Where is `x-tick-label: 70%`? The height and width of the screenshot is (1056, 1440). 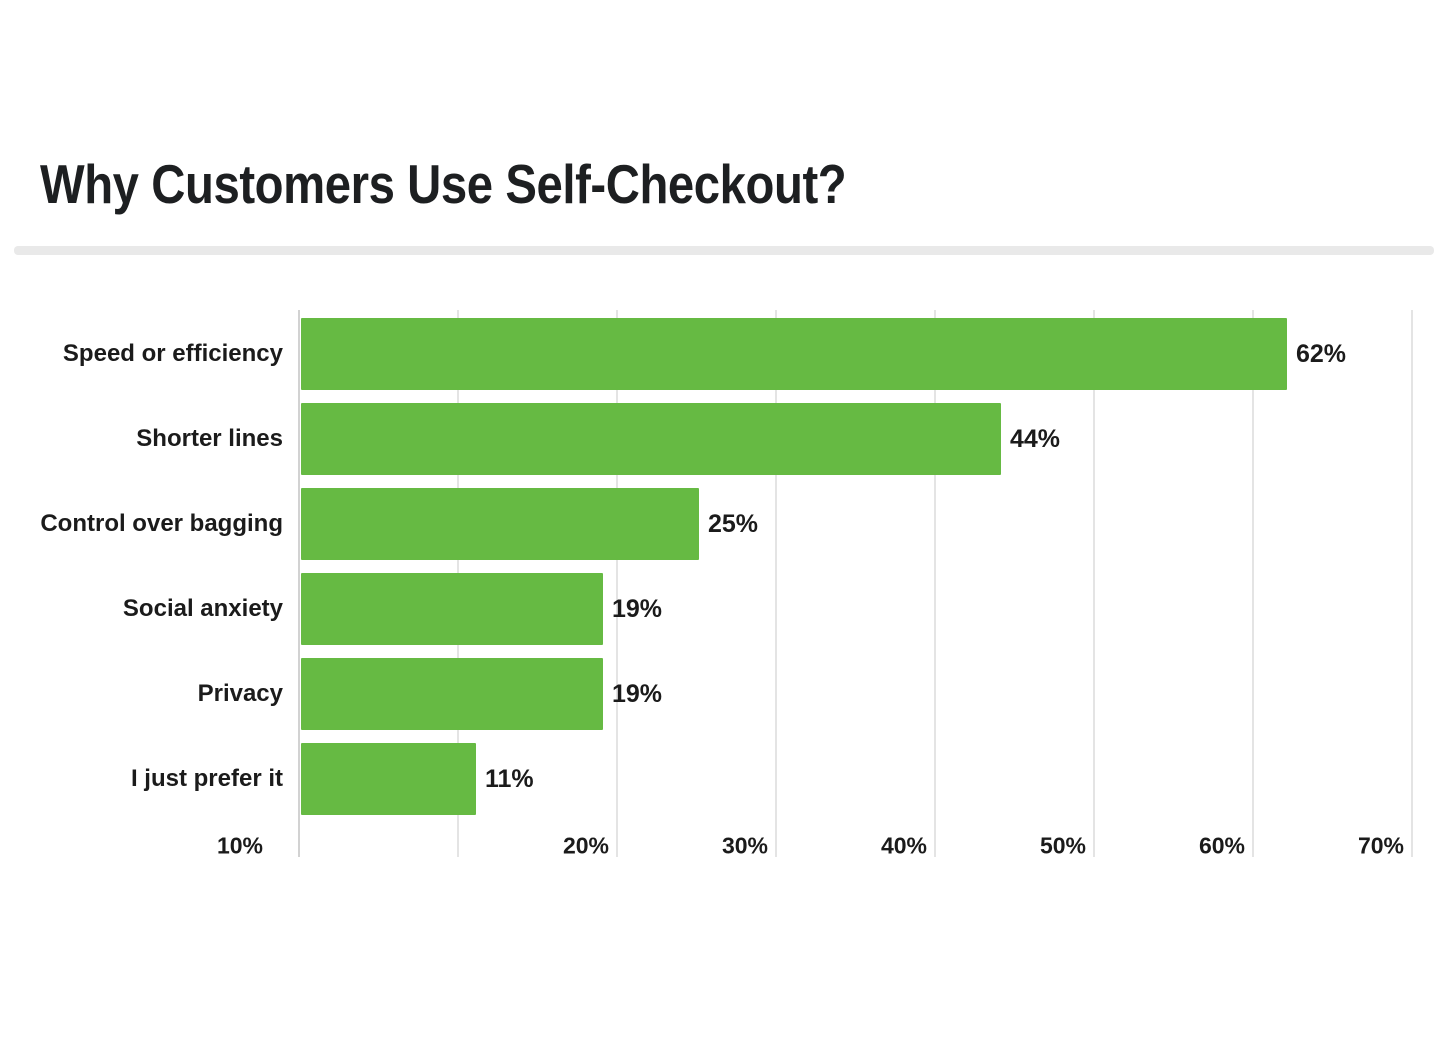
x-tick-label: 70% is located at coordinates (1381, 845).